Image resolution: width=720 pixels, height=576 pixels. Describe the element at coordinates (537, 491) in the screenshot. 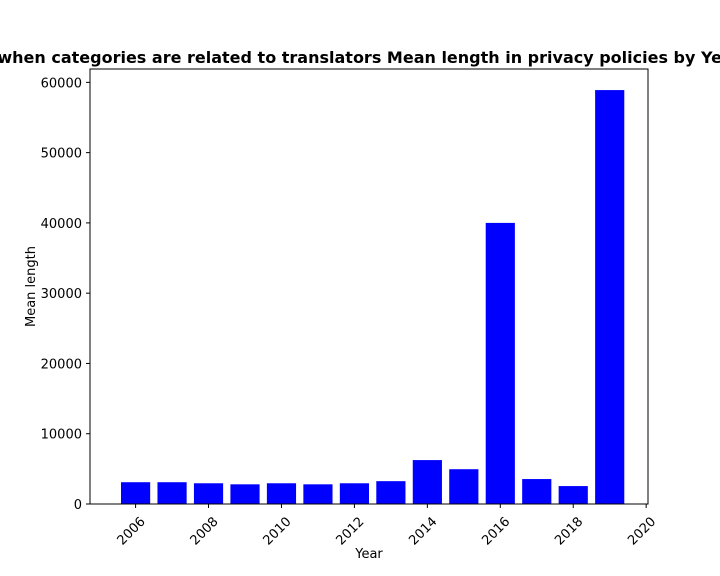

I see `bar-2017` at that location.